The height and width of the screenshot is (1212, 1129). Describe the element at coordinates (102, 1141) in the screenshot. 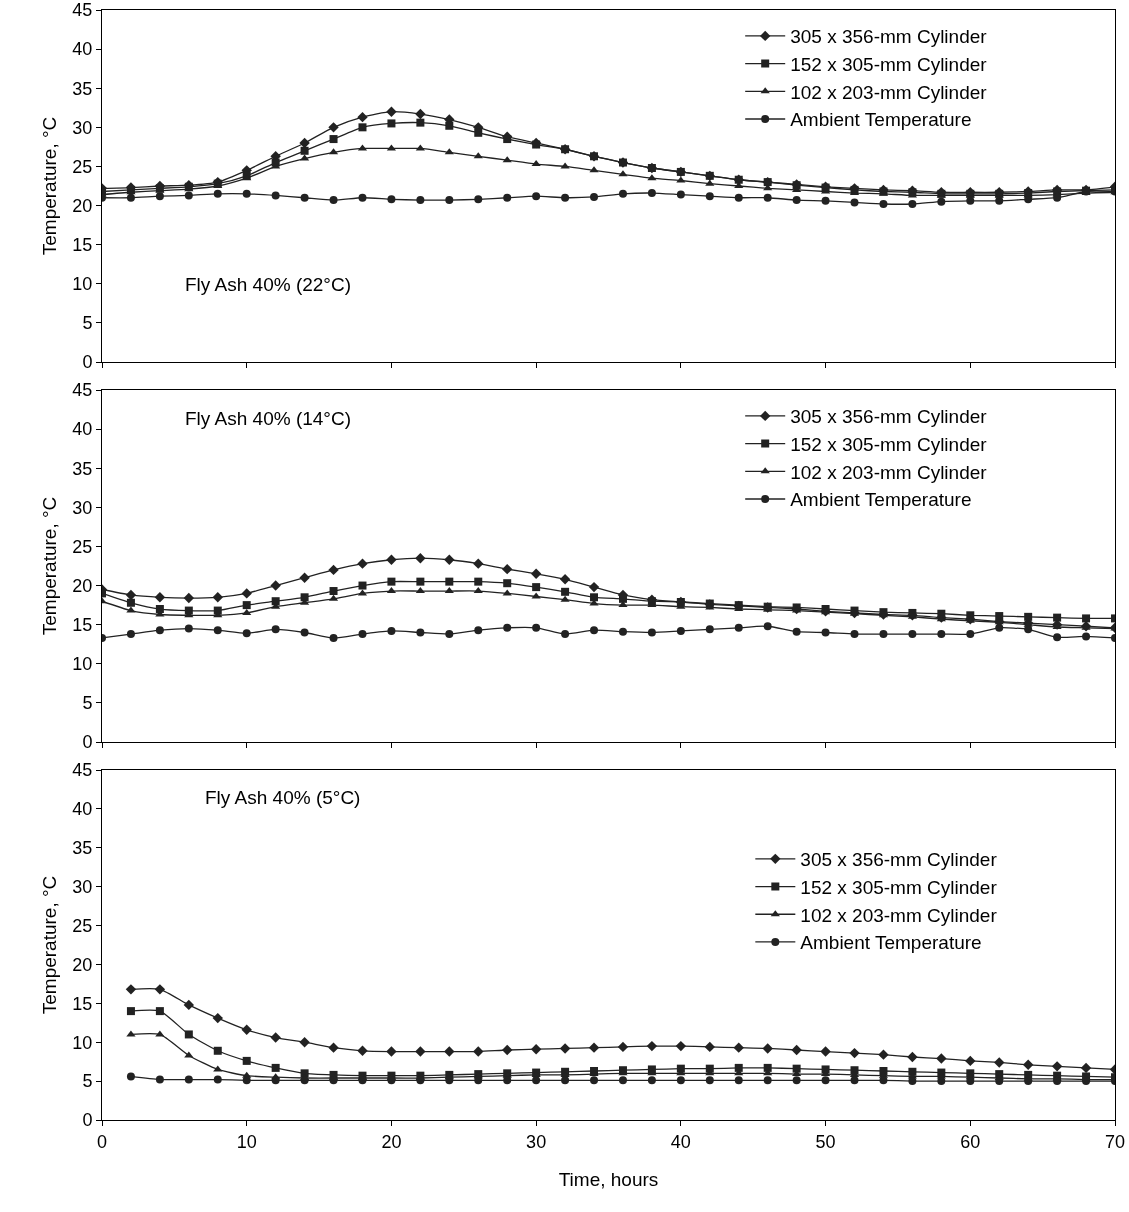

I see `x-tick-label: 0` at that location.